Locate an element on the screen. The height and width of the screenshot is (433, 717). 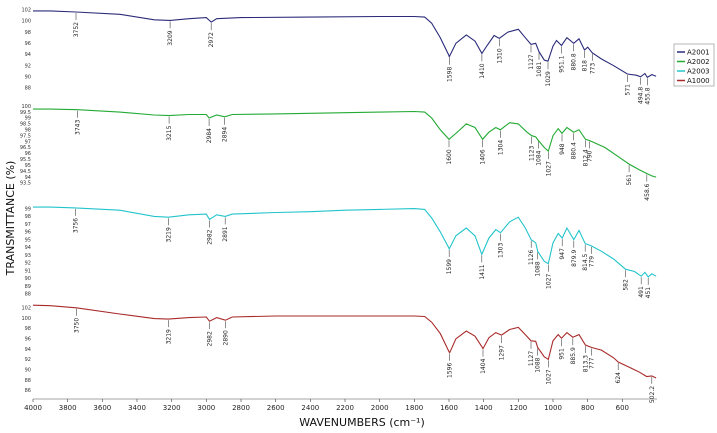
peak-label: 1303 is located at coordinates (501, 250).